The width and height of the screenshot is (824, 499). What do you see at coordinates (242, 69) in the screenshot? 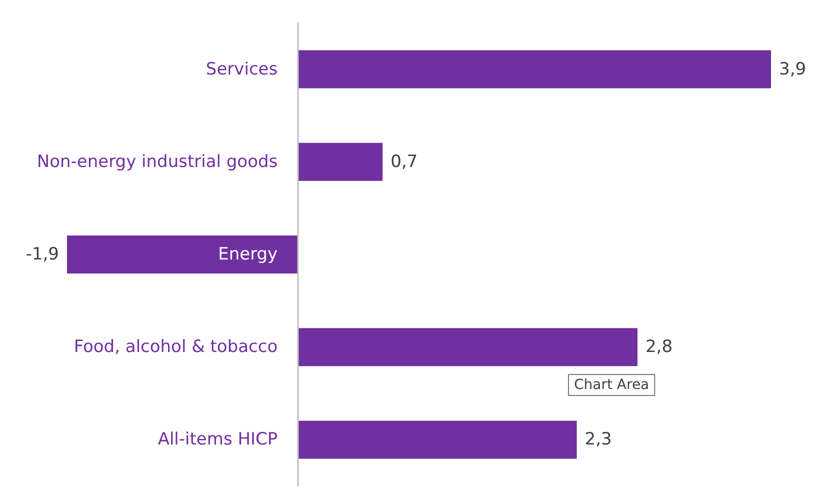
I see `y-tick-label: Services` at bounding box center [242, 69].